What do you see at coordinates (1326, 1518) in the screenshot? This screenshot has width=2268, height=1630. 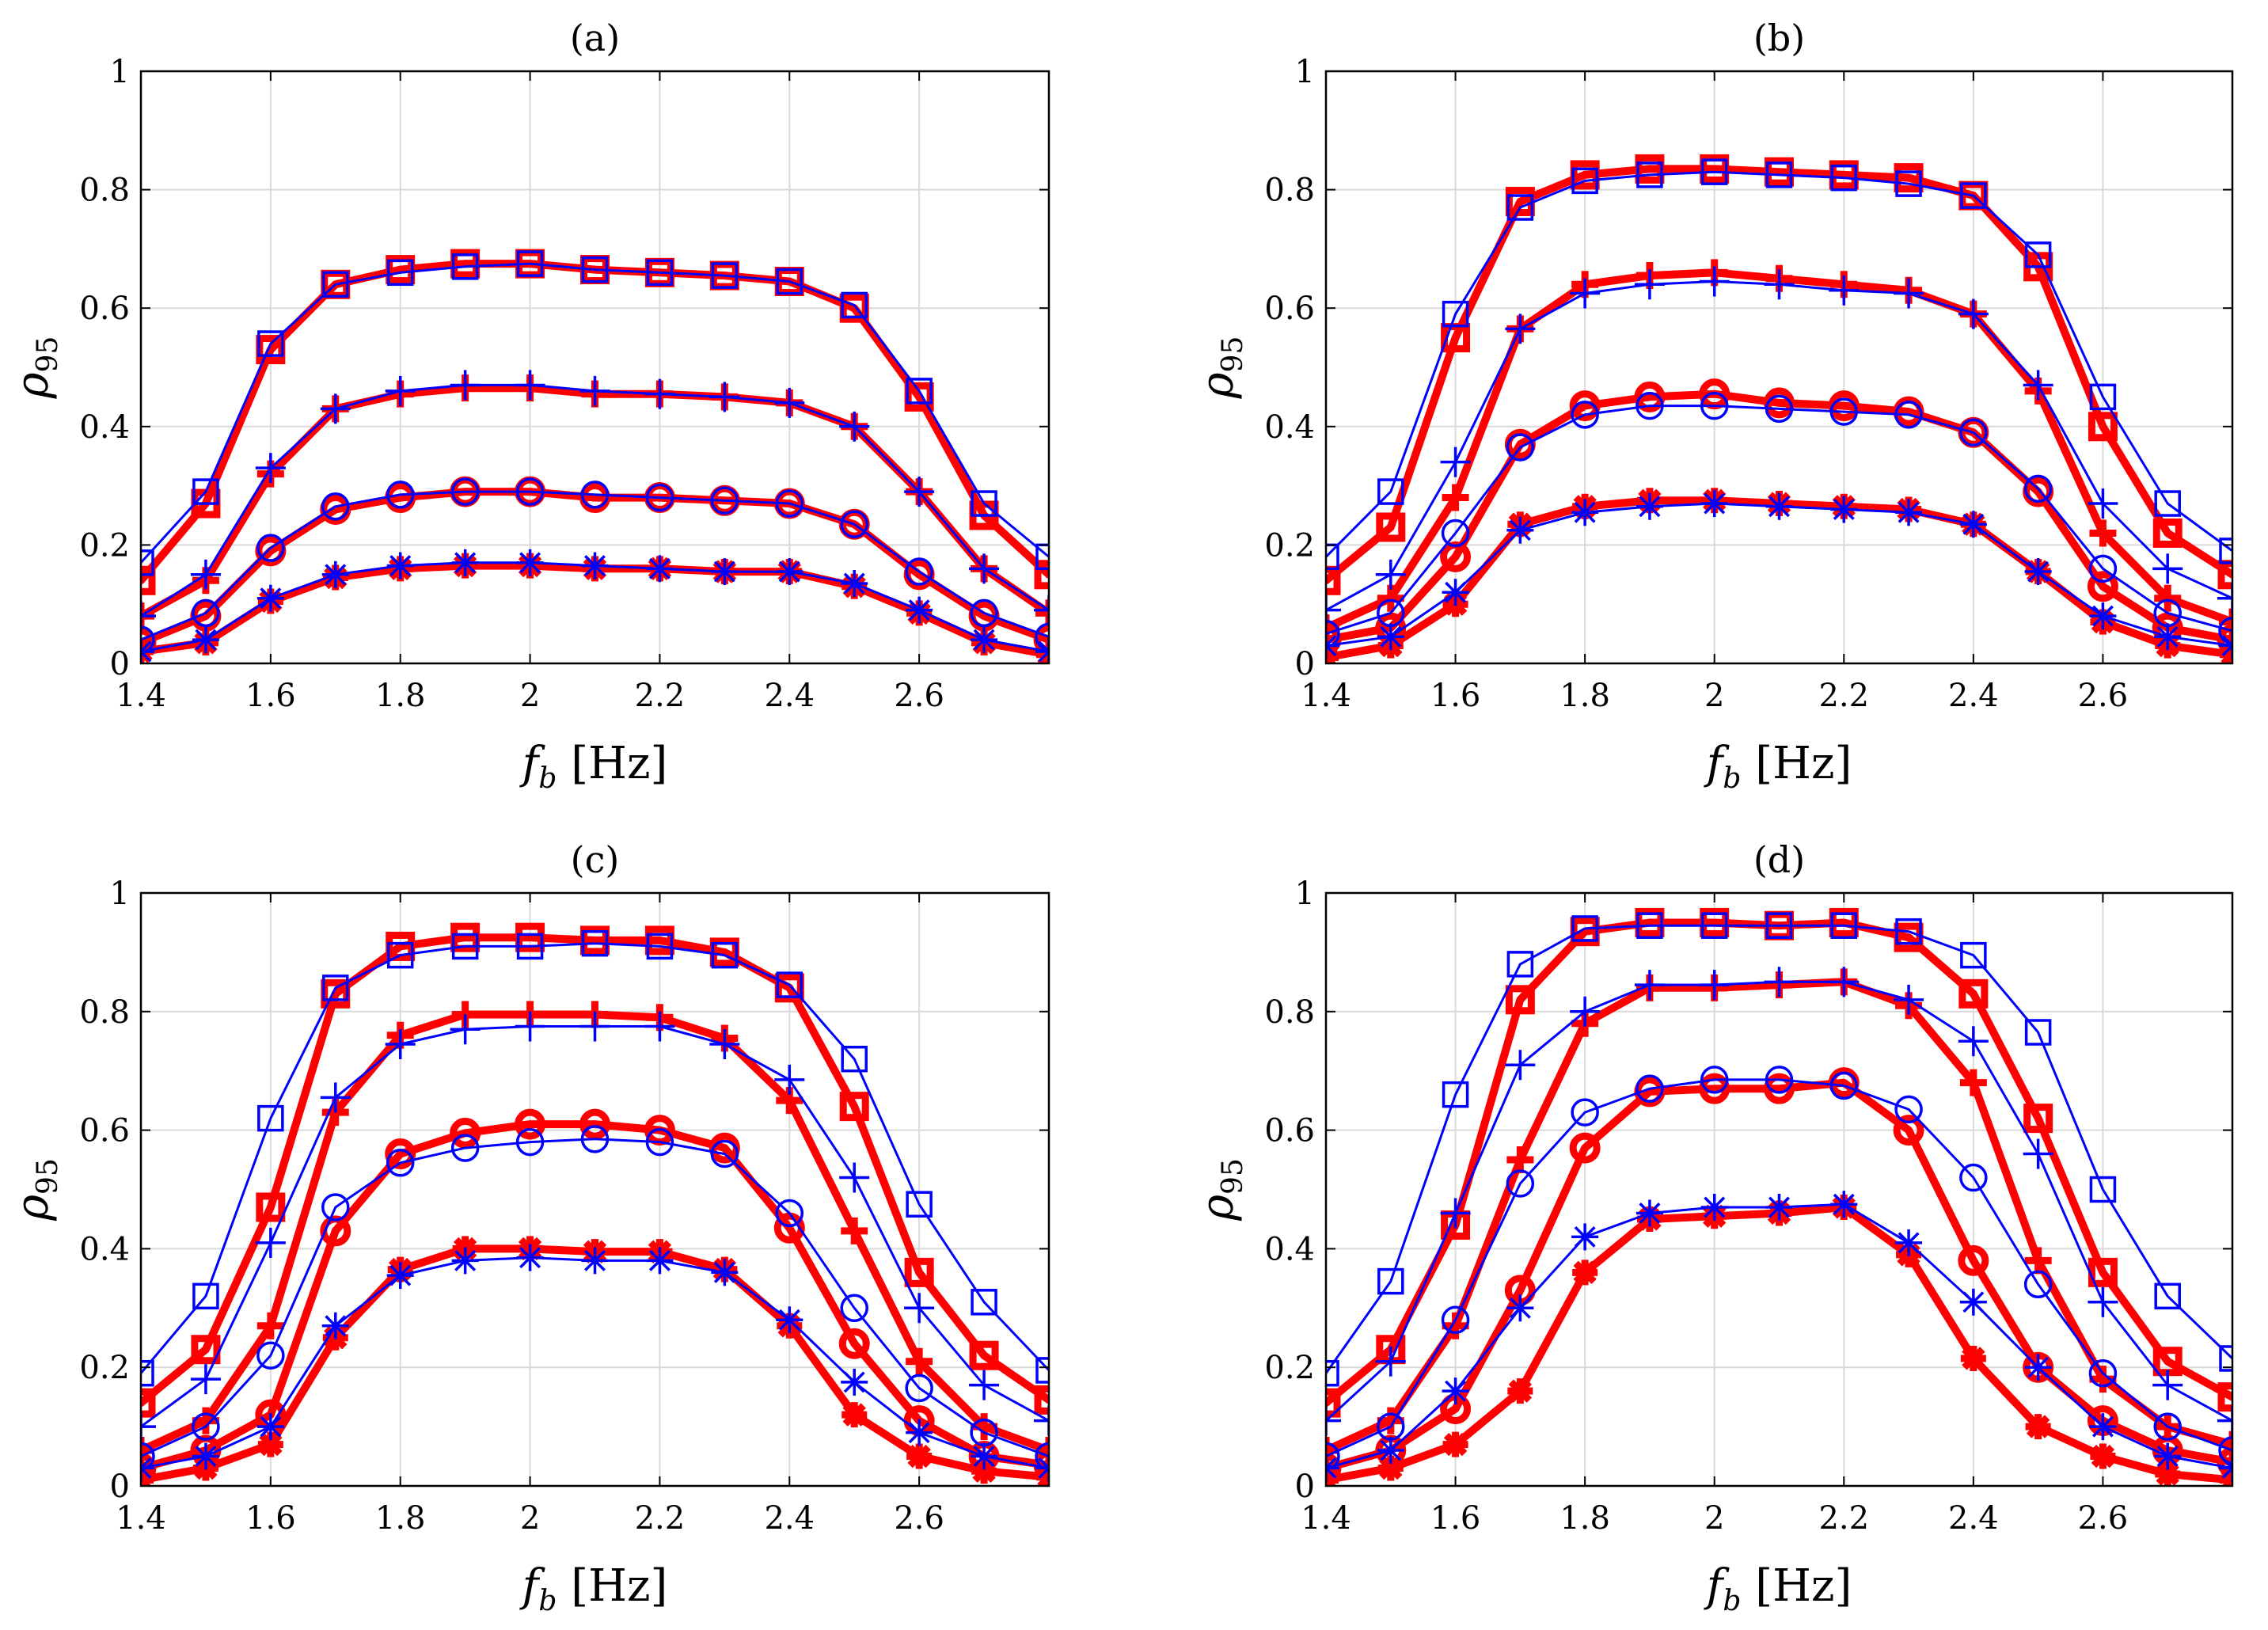 I see `x-tick-label: 1.4` at bounding box center [1326, 1518].